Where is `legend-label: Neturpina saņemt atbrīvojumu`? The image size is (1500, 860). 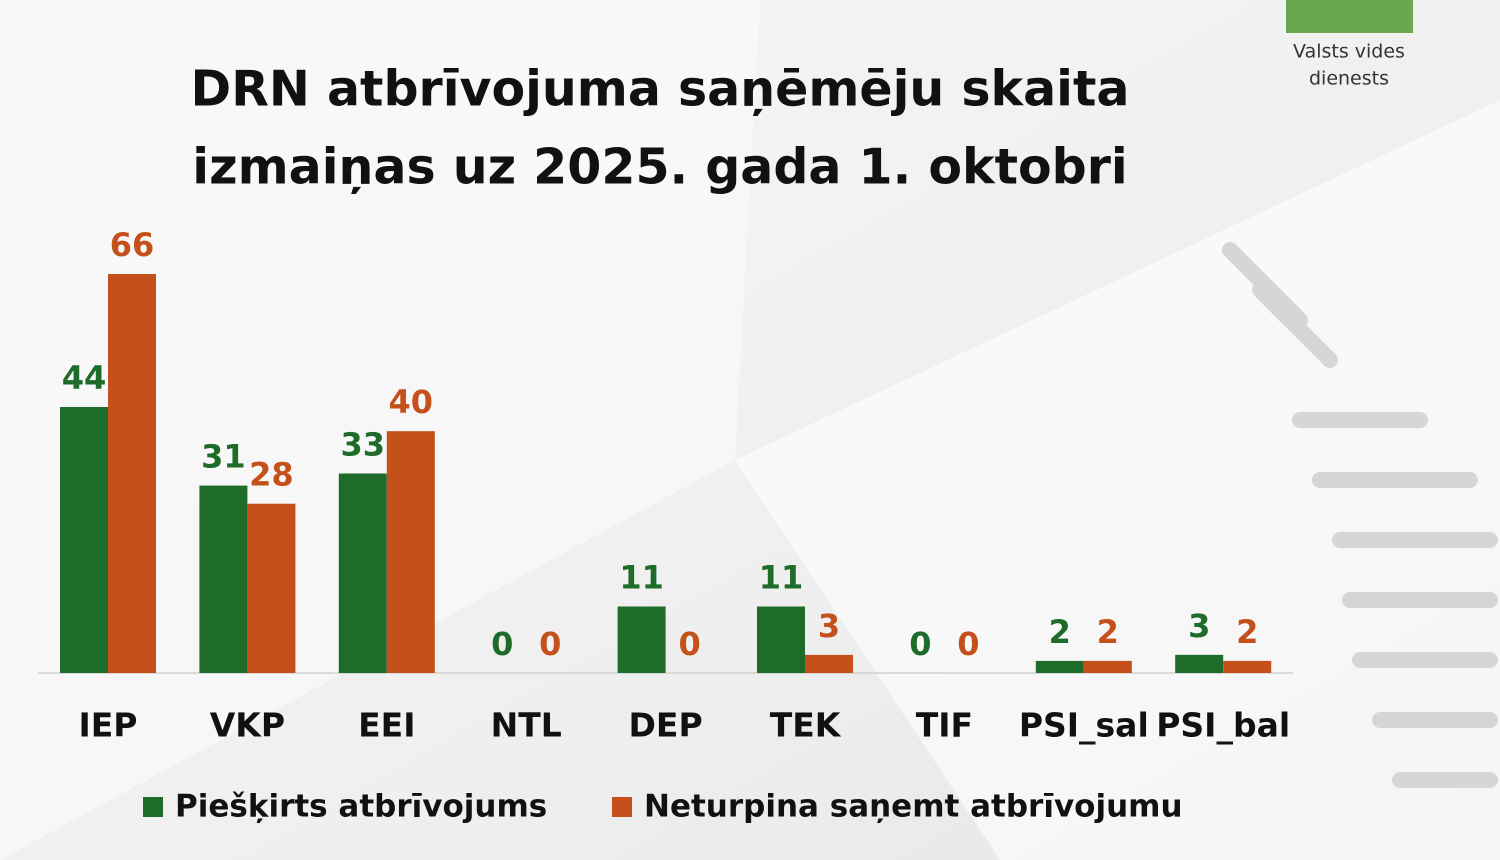 legend-label: Neturpina saņemt atbrīvojumu is located at coordinates (913, 807).